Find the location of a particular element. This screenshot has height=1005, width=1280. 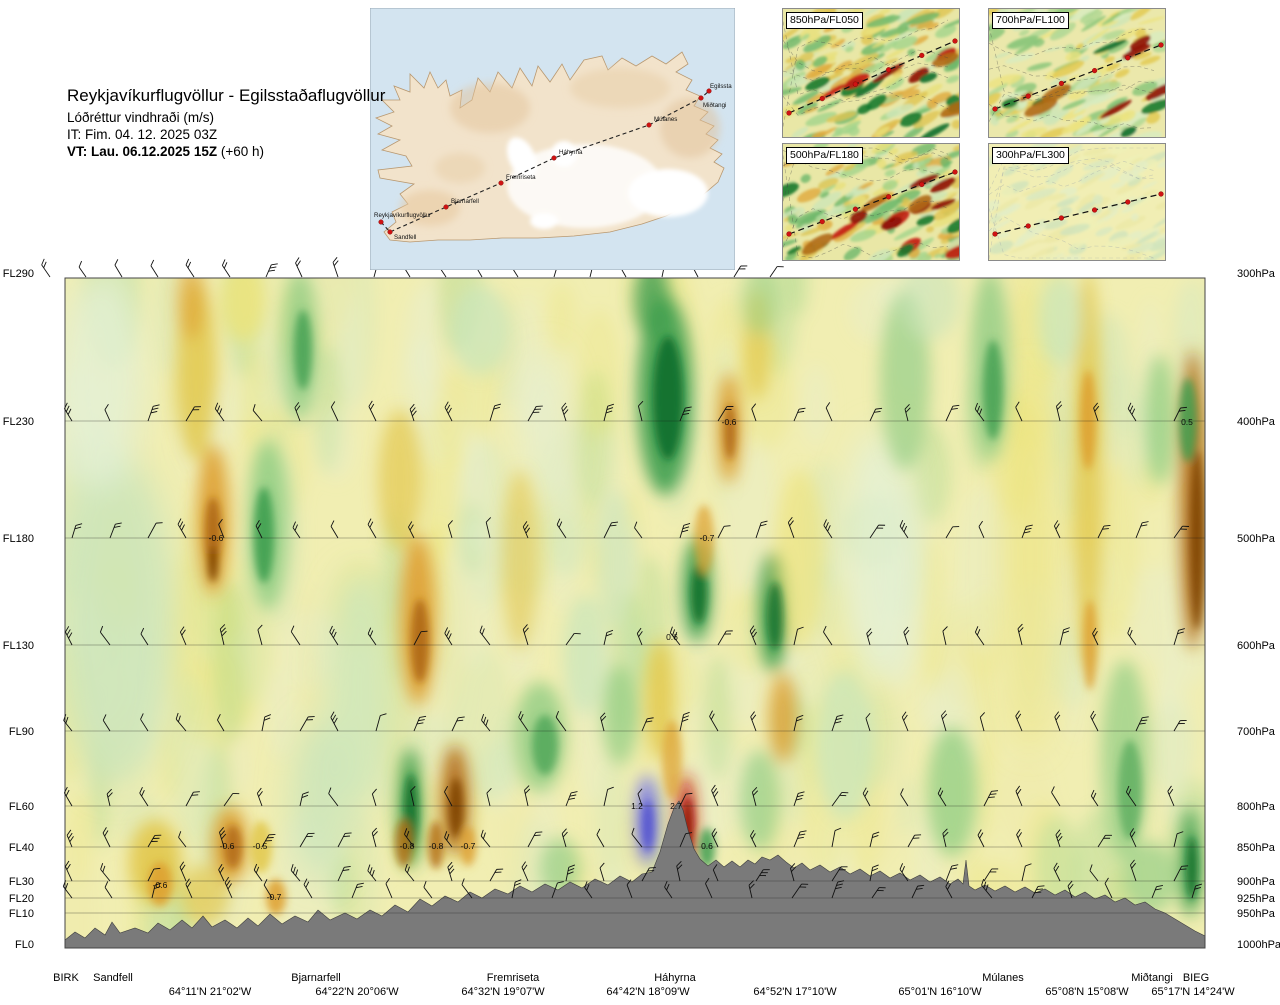

panel-route-dot is located at coordinates (822, 98).